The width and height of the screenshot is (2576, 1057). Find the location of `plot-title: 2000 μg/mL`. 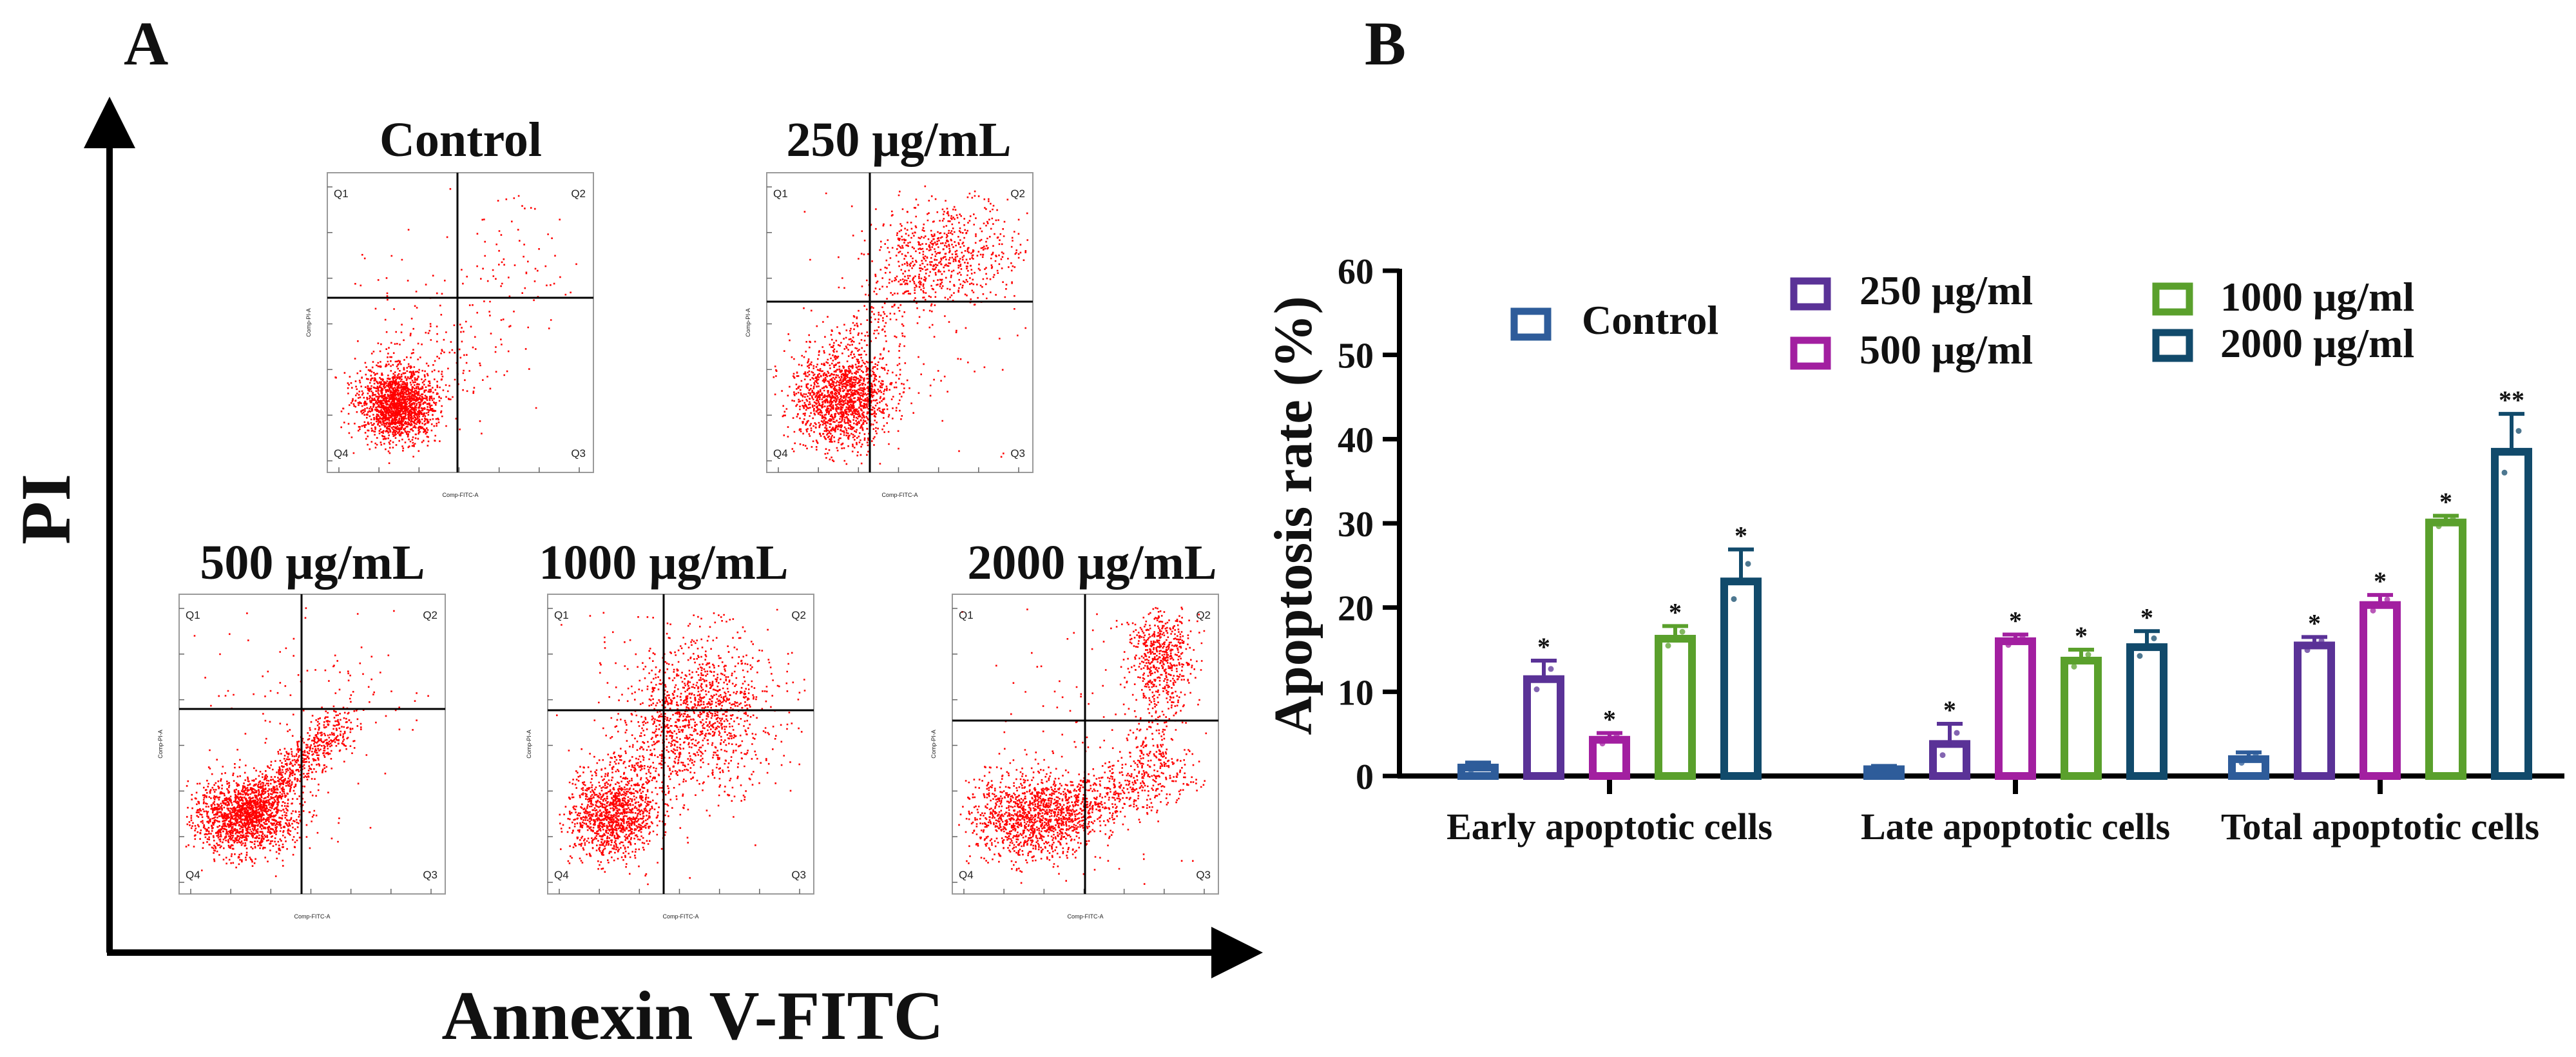

plot-title: 2000 μg/mL is located at coordinates (1092, 563).